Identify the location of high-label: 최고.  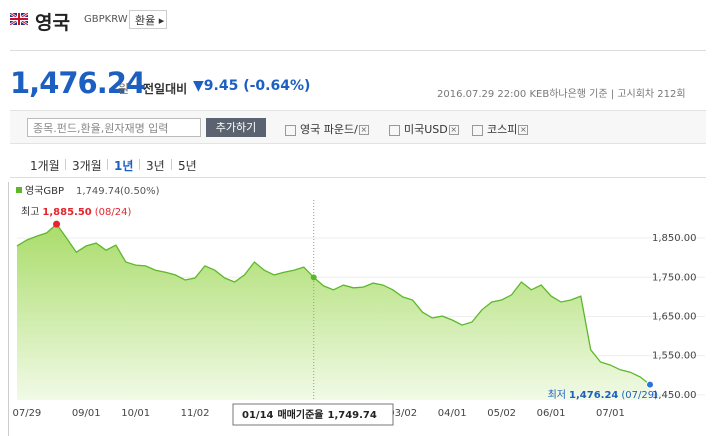
(30, 212).